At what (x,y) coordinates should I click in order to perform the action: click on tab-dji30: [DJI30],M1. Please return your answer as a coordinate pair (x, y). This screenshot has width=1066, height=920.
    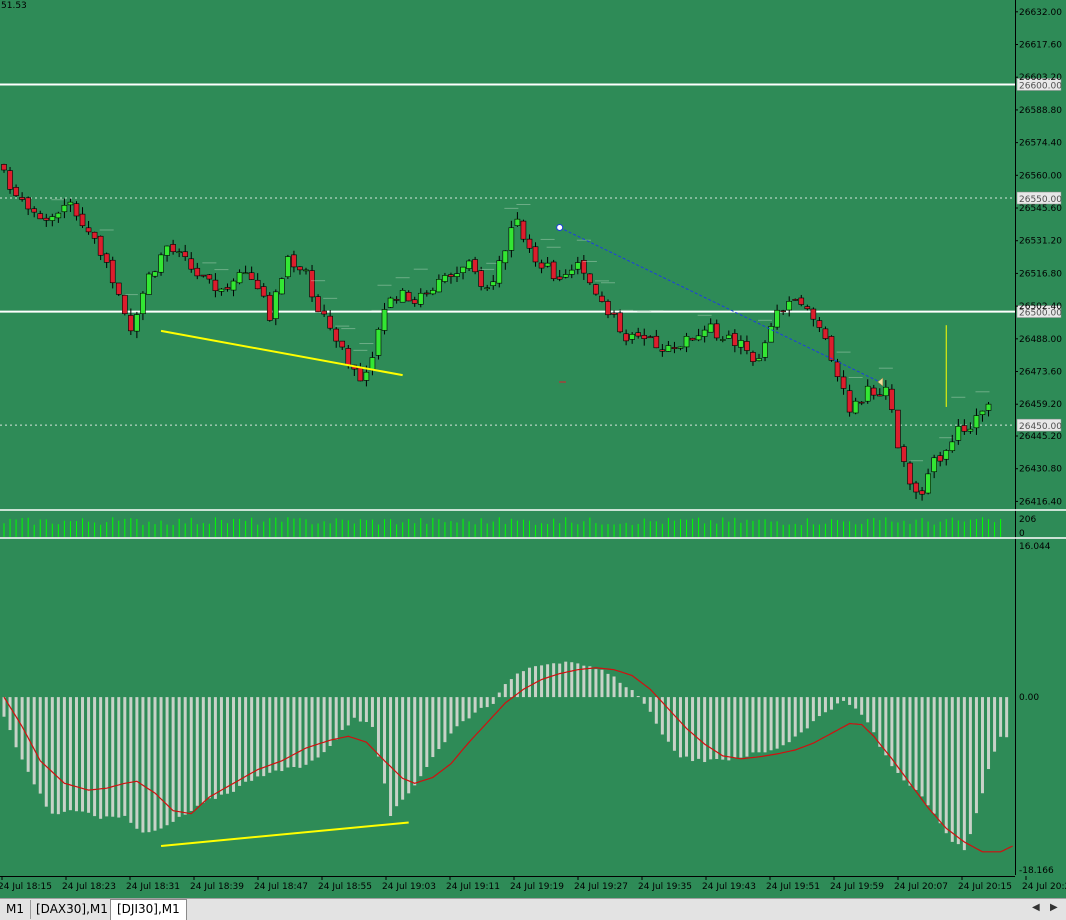
    Looking at the image, I should click on (148, 909).